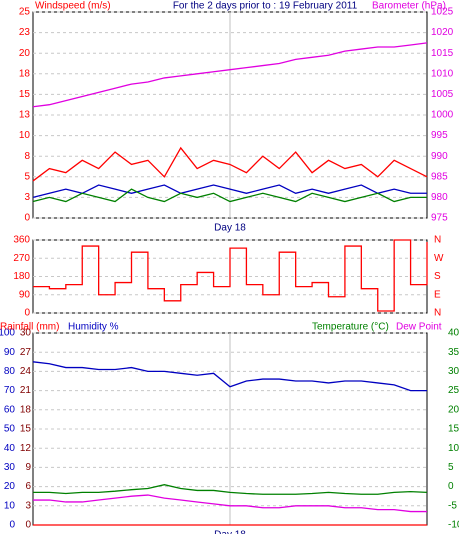 This screenshot has width=459, height=534. Describe the element at coordinates (452, 505) in the screenshot. I see `y2-tick-label: -5` at that location.